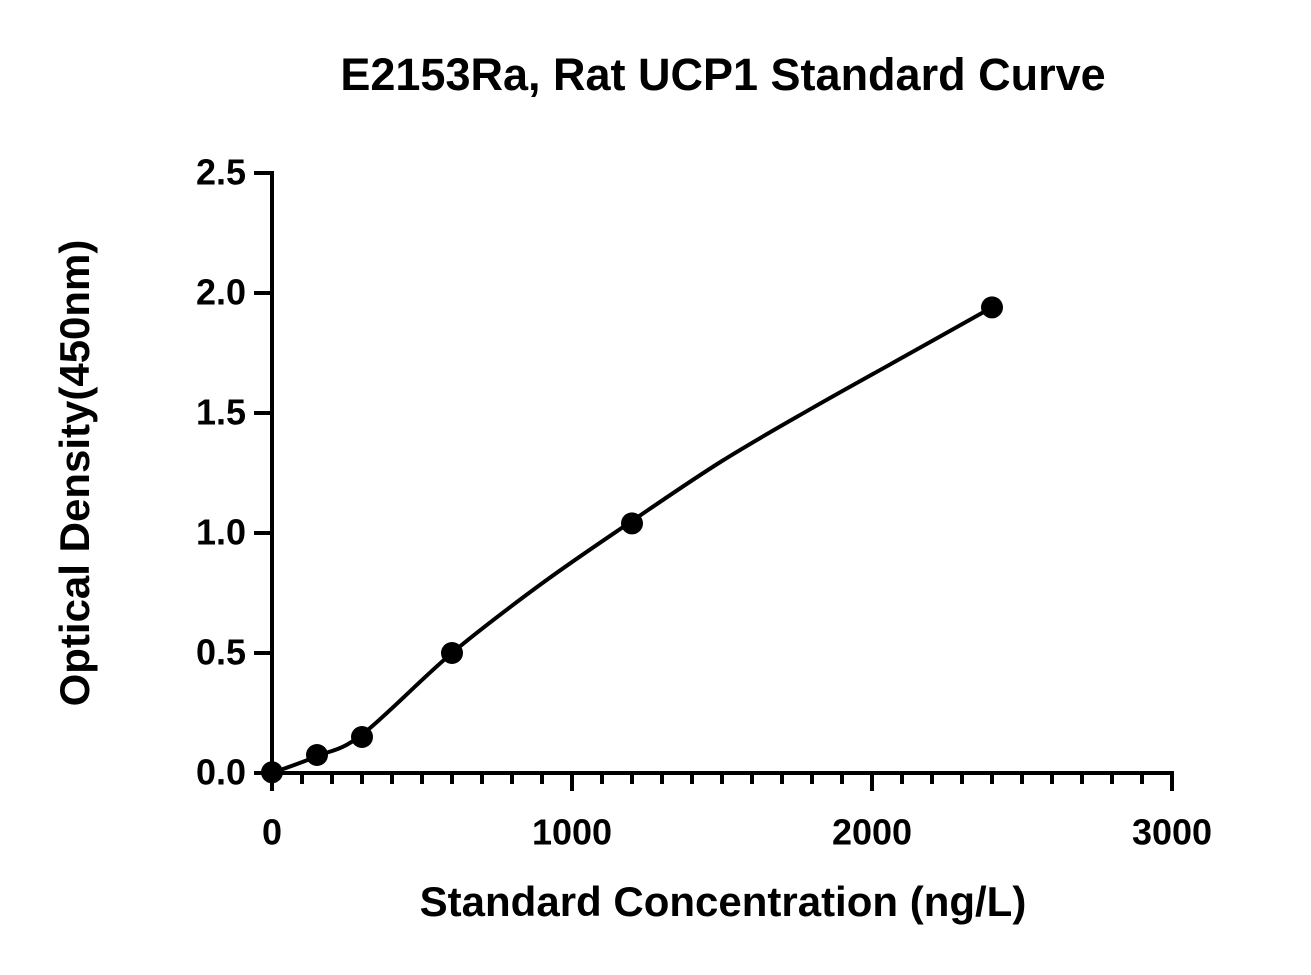 The height and width of the screenshot is (975, 1311). What do you see at coordinates (221, 652) in the screenshot?
I see `y-tick-label: 0.5` at bounding box center [221, 652].